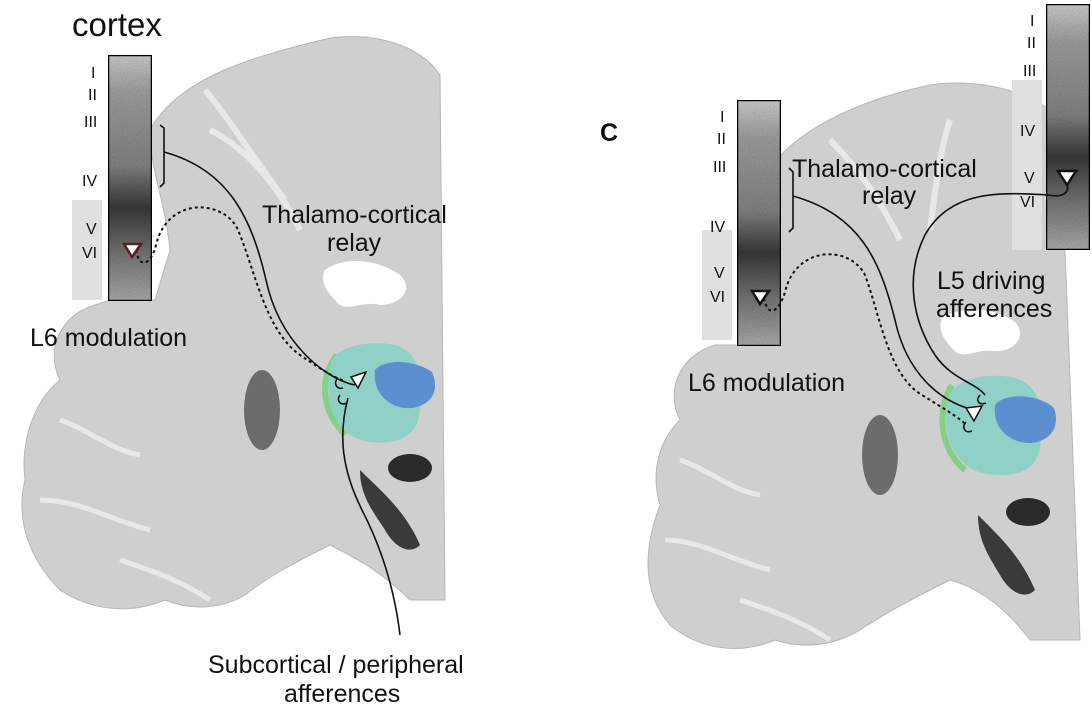 The width and height of the screenshot is (1092, 710). What do you see at coordinates (717, 297) in the screenshot?
I see `right-a-layer-VI: VI` at bounding box center [717, 297].